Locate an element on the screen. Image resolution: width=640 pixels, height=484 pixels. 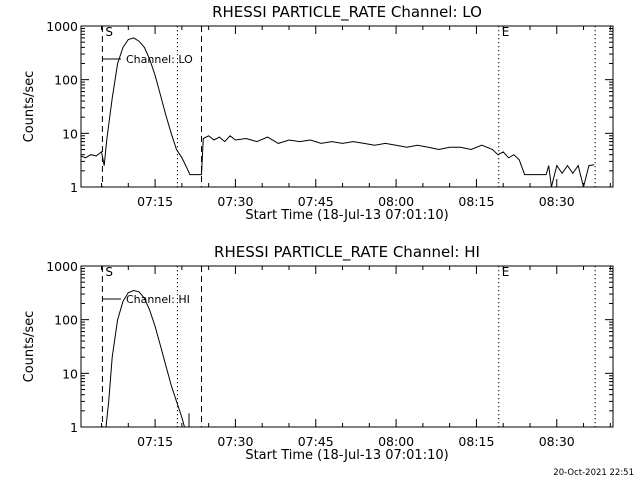
panel2-series-line is located at coordinates (145, 358).